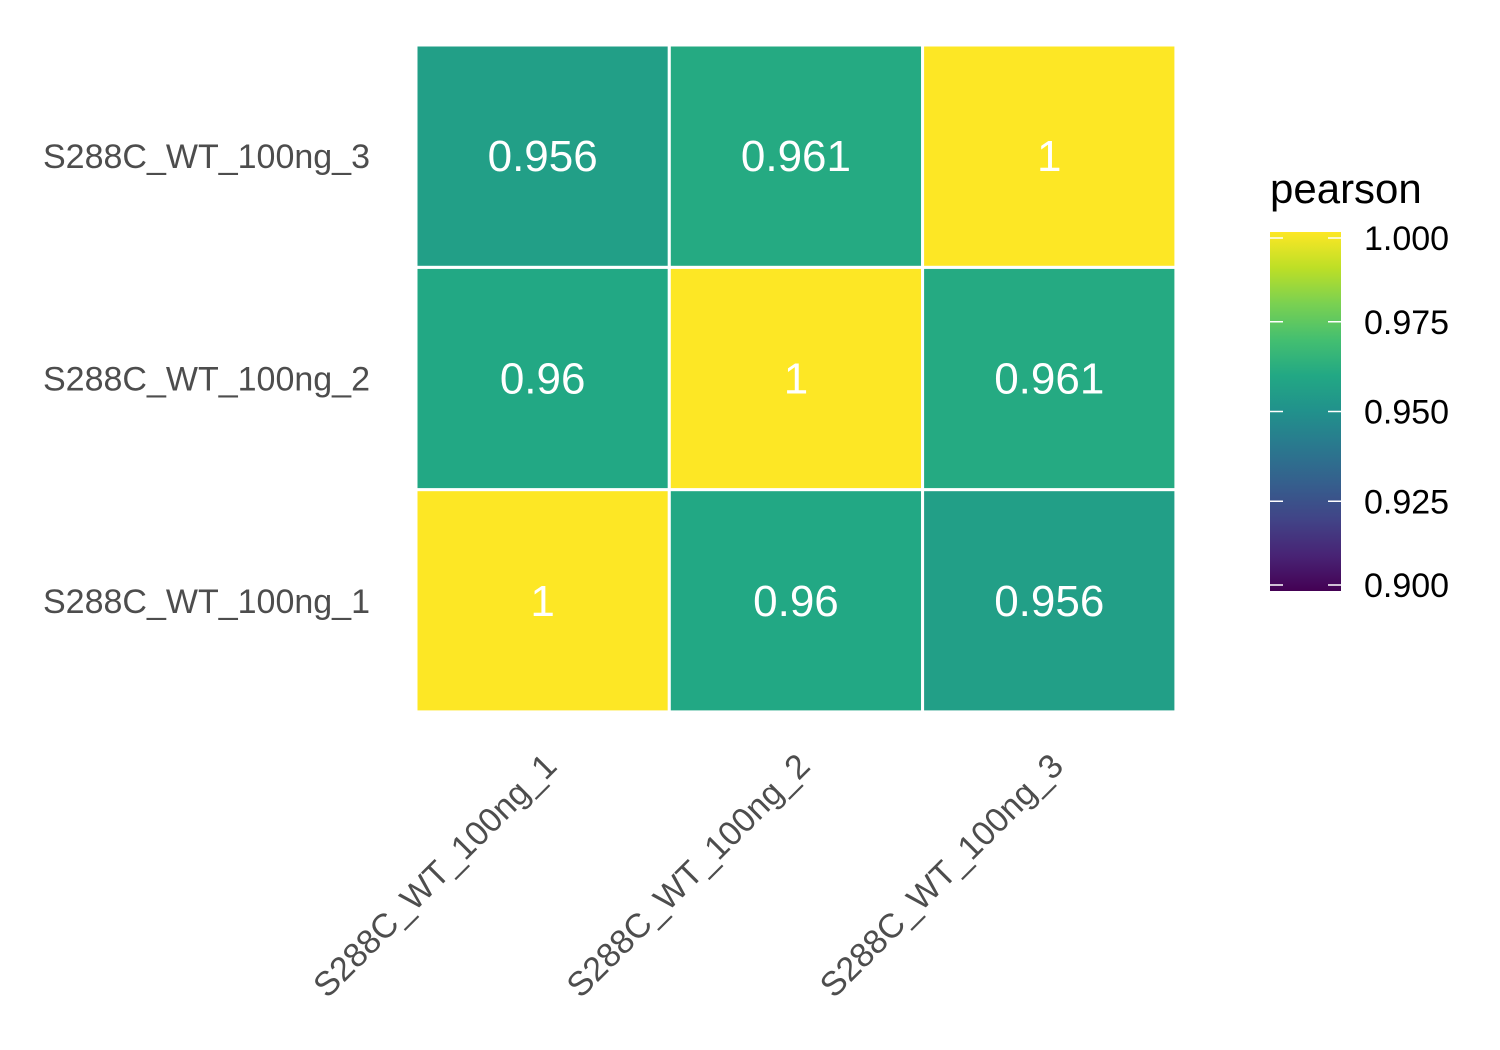 The image size is (1500, 1050). Describe the element at coordinates (206, 157) in the screenshot. I see `y-tick-label: S288C_WT_100ng_3` at that location.